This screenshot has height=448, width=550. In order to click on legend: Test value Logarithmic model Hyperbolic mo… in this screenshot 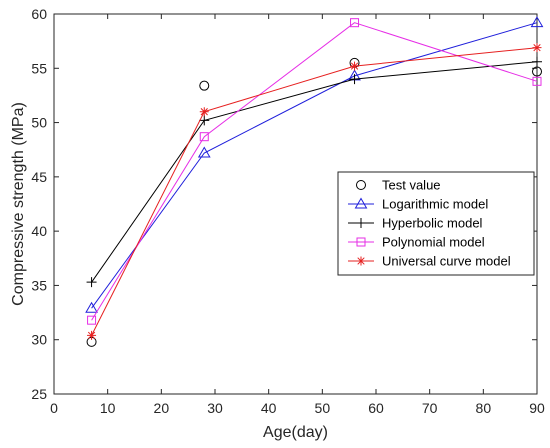, I will do `click(436, 223)`.